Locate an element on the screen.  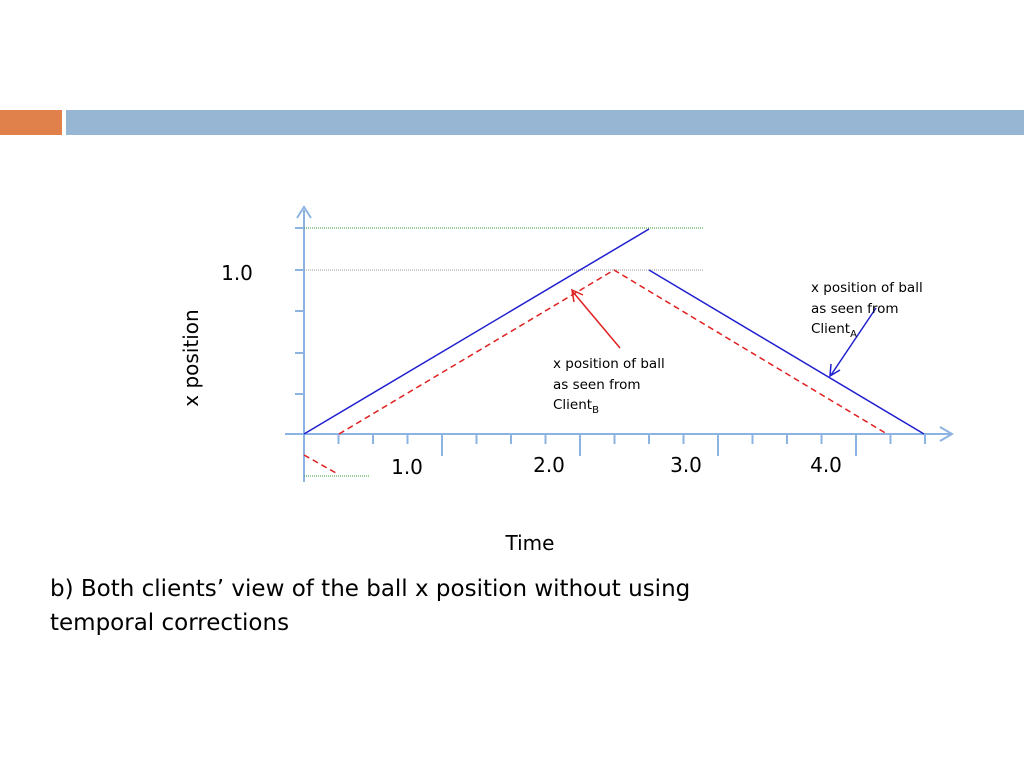
subscript: B is located at coordinates (595, 410).